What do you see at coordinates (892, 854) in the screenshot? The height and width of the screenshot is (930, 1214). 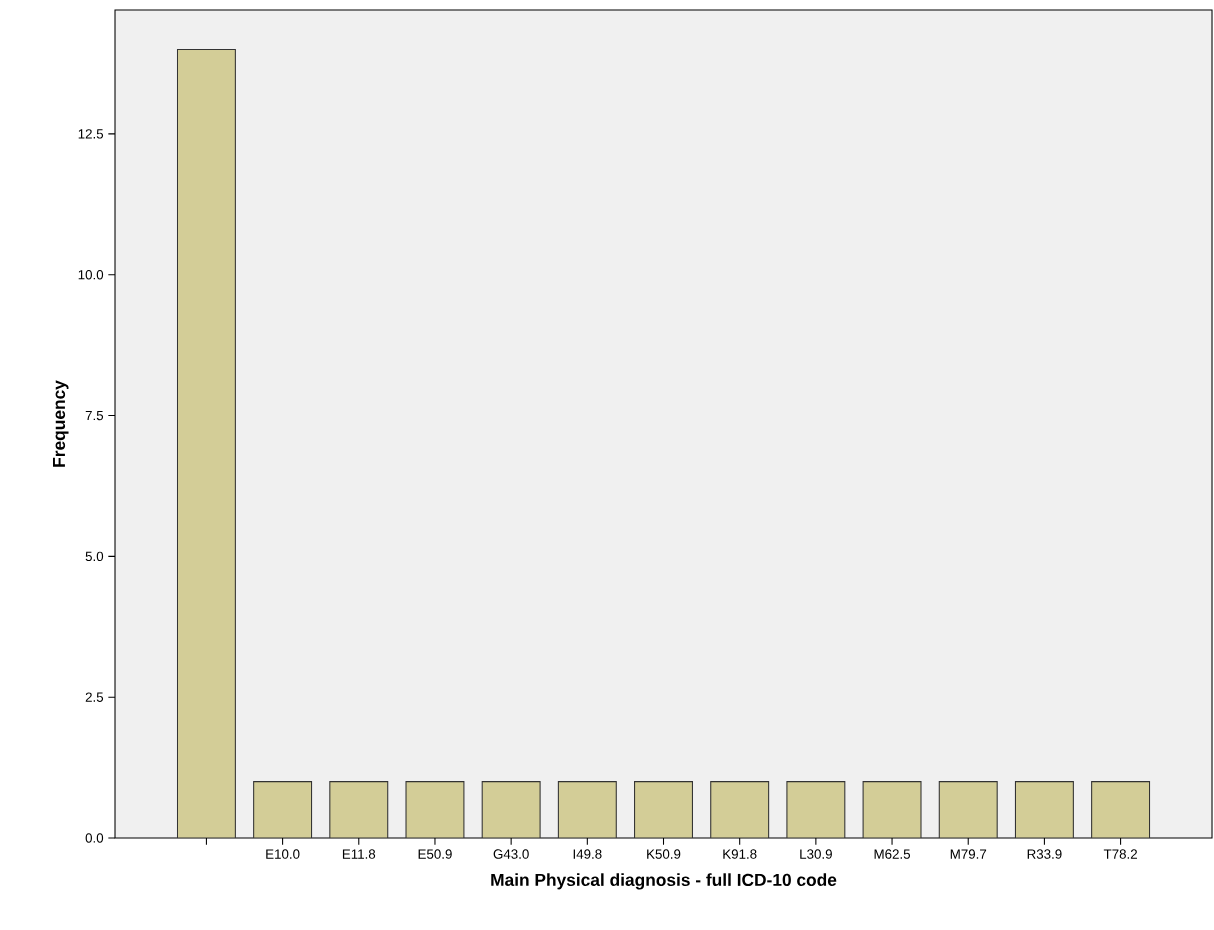 I see `x-tick-label: M62.5` at bounding box center [892, 854].